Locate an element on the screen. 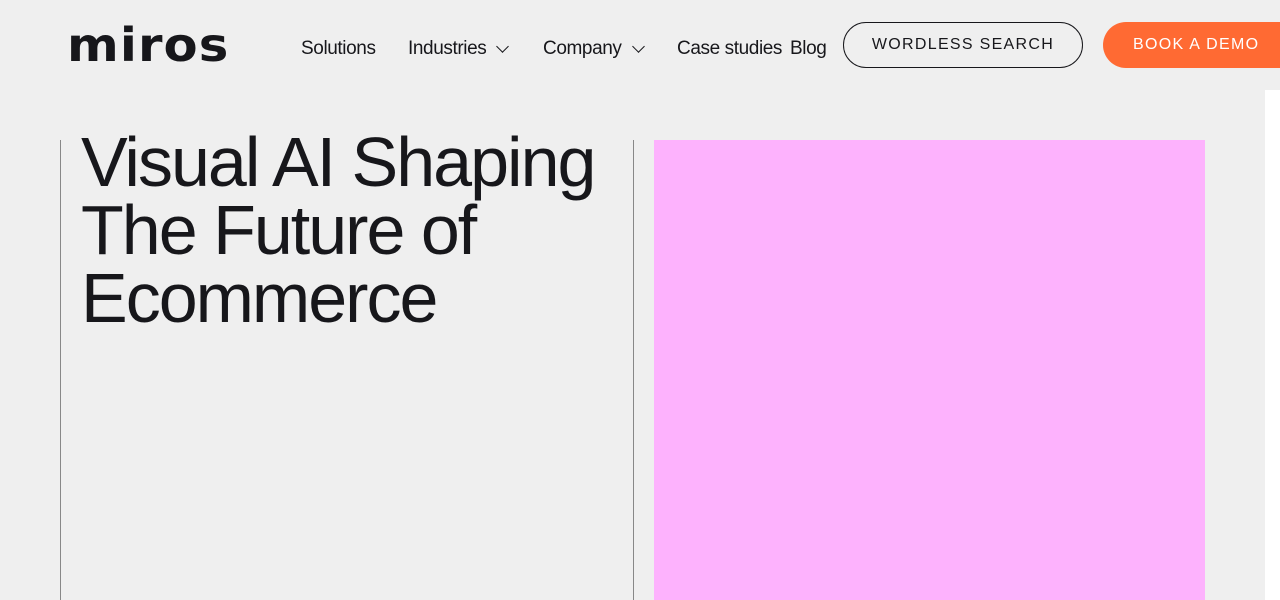 Image resolution: width=1280 pixels, height=600 pixels. nav-solutions: Solutions is located at coordinates (338, 49).